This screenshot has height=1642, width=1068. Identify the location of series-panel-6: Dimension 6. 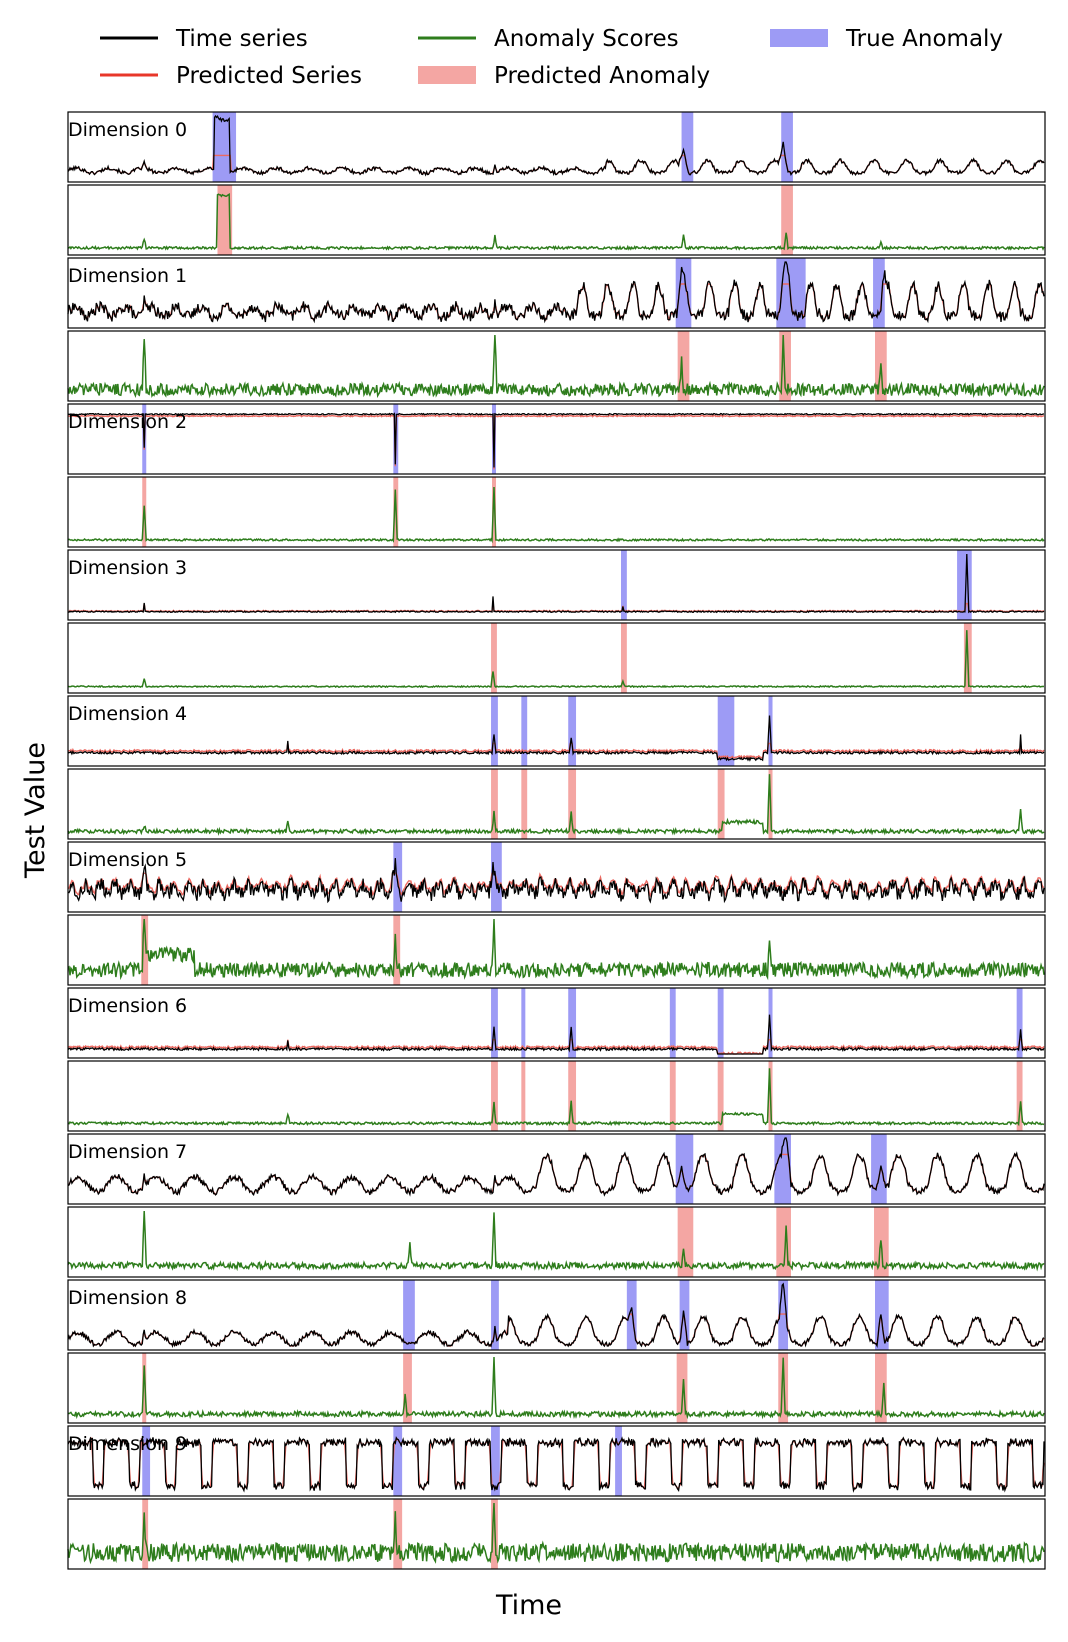
(556, 1023).